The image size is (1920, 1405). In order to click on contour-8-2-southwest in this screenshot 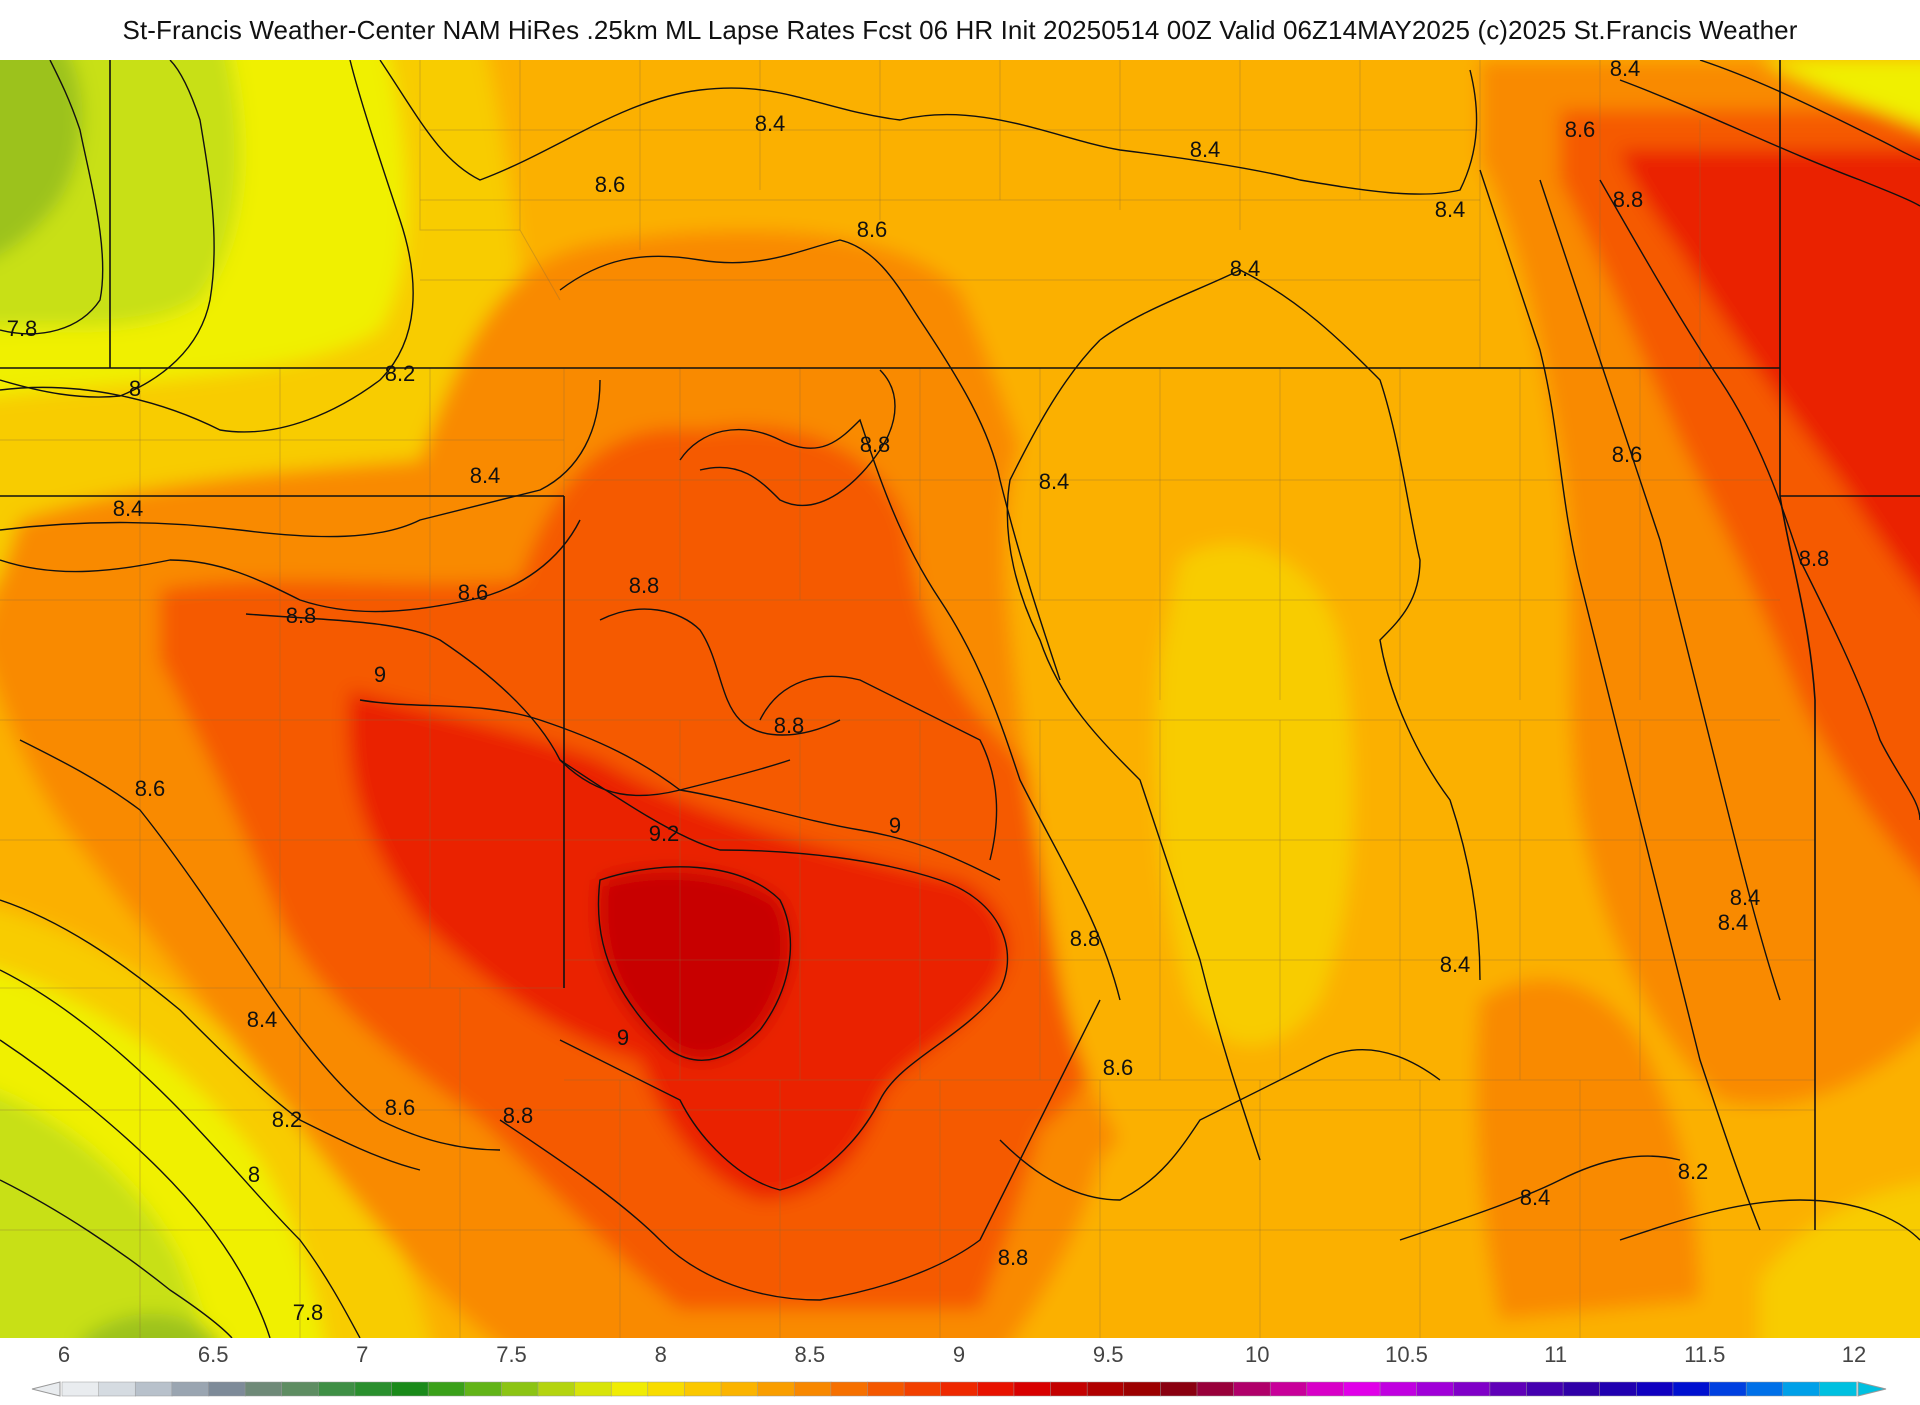, I will do `click(180, 1153)`.